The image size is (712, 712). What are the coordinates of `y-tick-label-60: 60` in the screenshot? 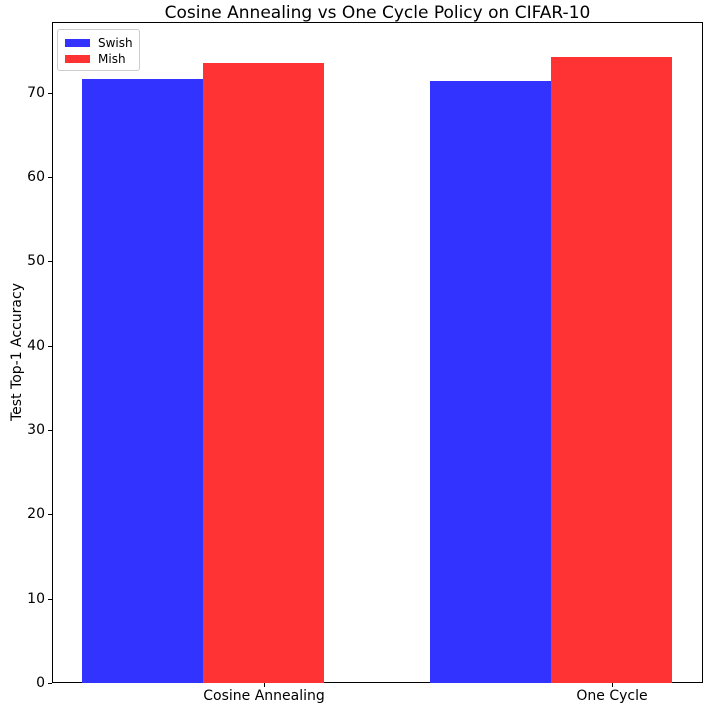 It's located at (36, 177).